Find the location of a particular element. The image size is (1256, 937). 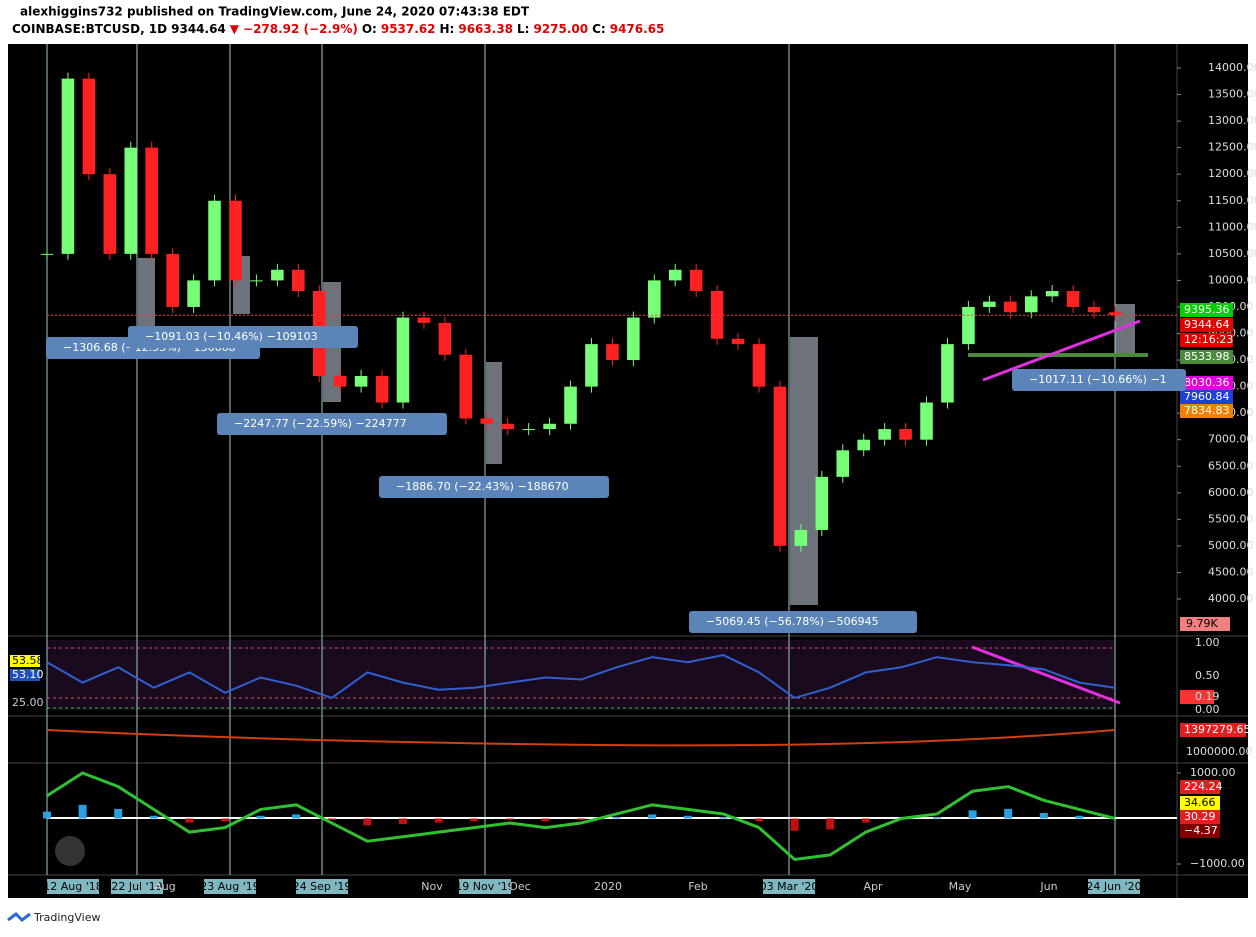

footer-brand: TradingView is located at coordinates (66, 917).